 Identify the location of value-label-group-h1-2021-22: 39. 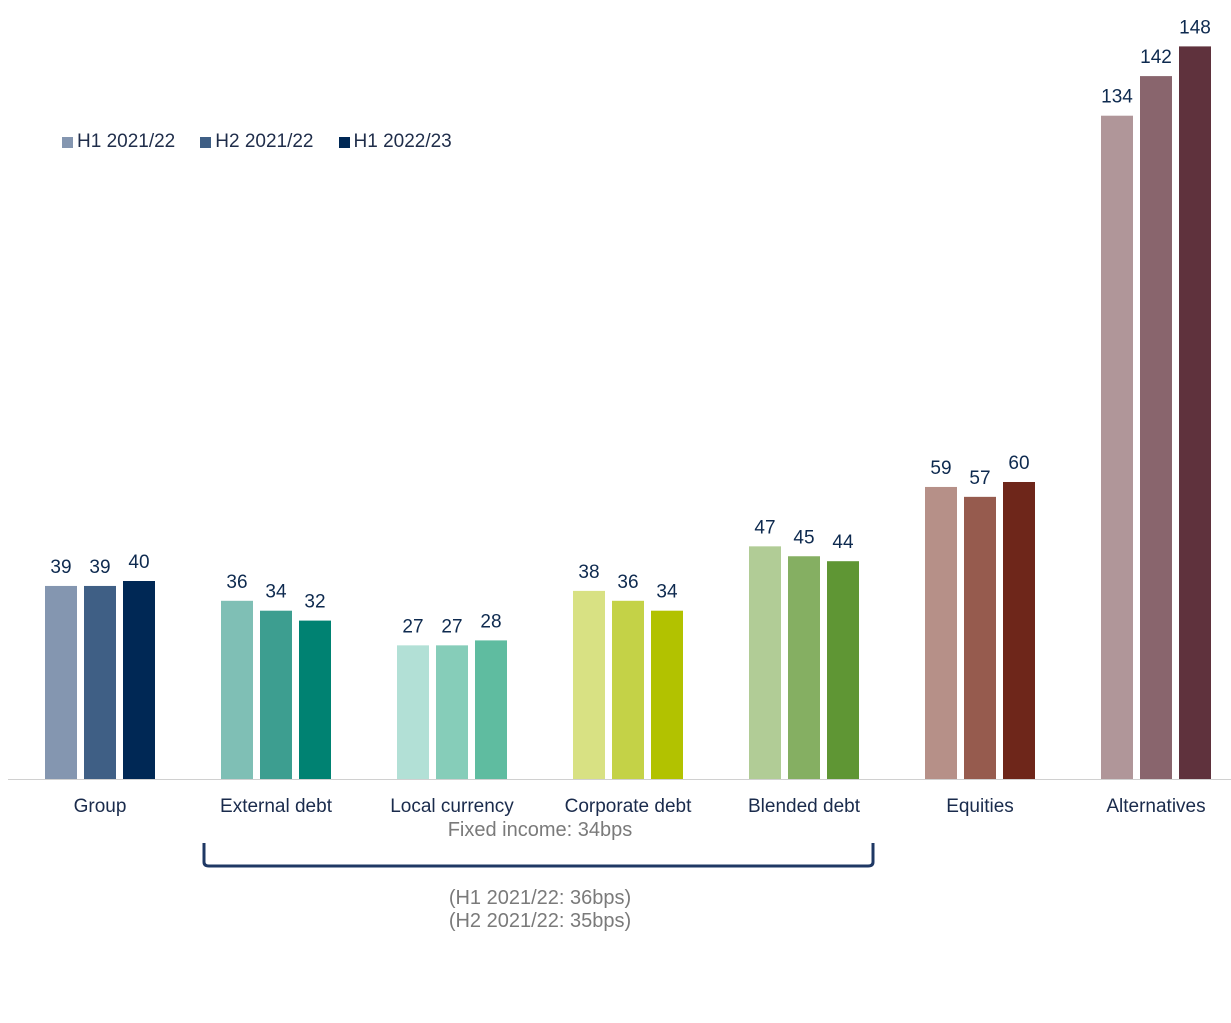
(60, 567).